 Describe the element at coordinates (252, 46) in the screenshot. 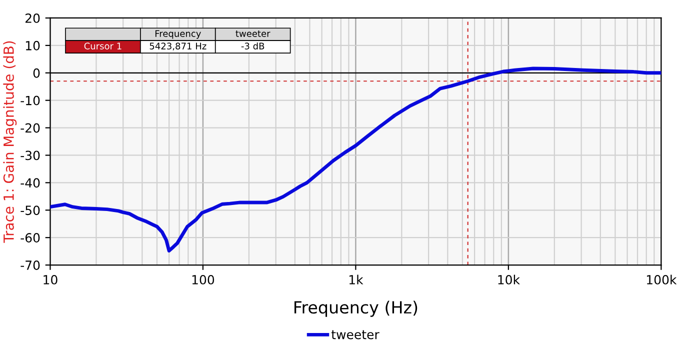

I see `annotation: -3 dB` at that location.